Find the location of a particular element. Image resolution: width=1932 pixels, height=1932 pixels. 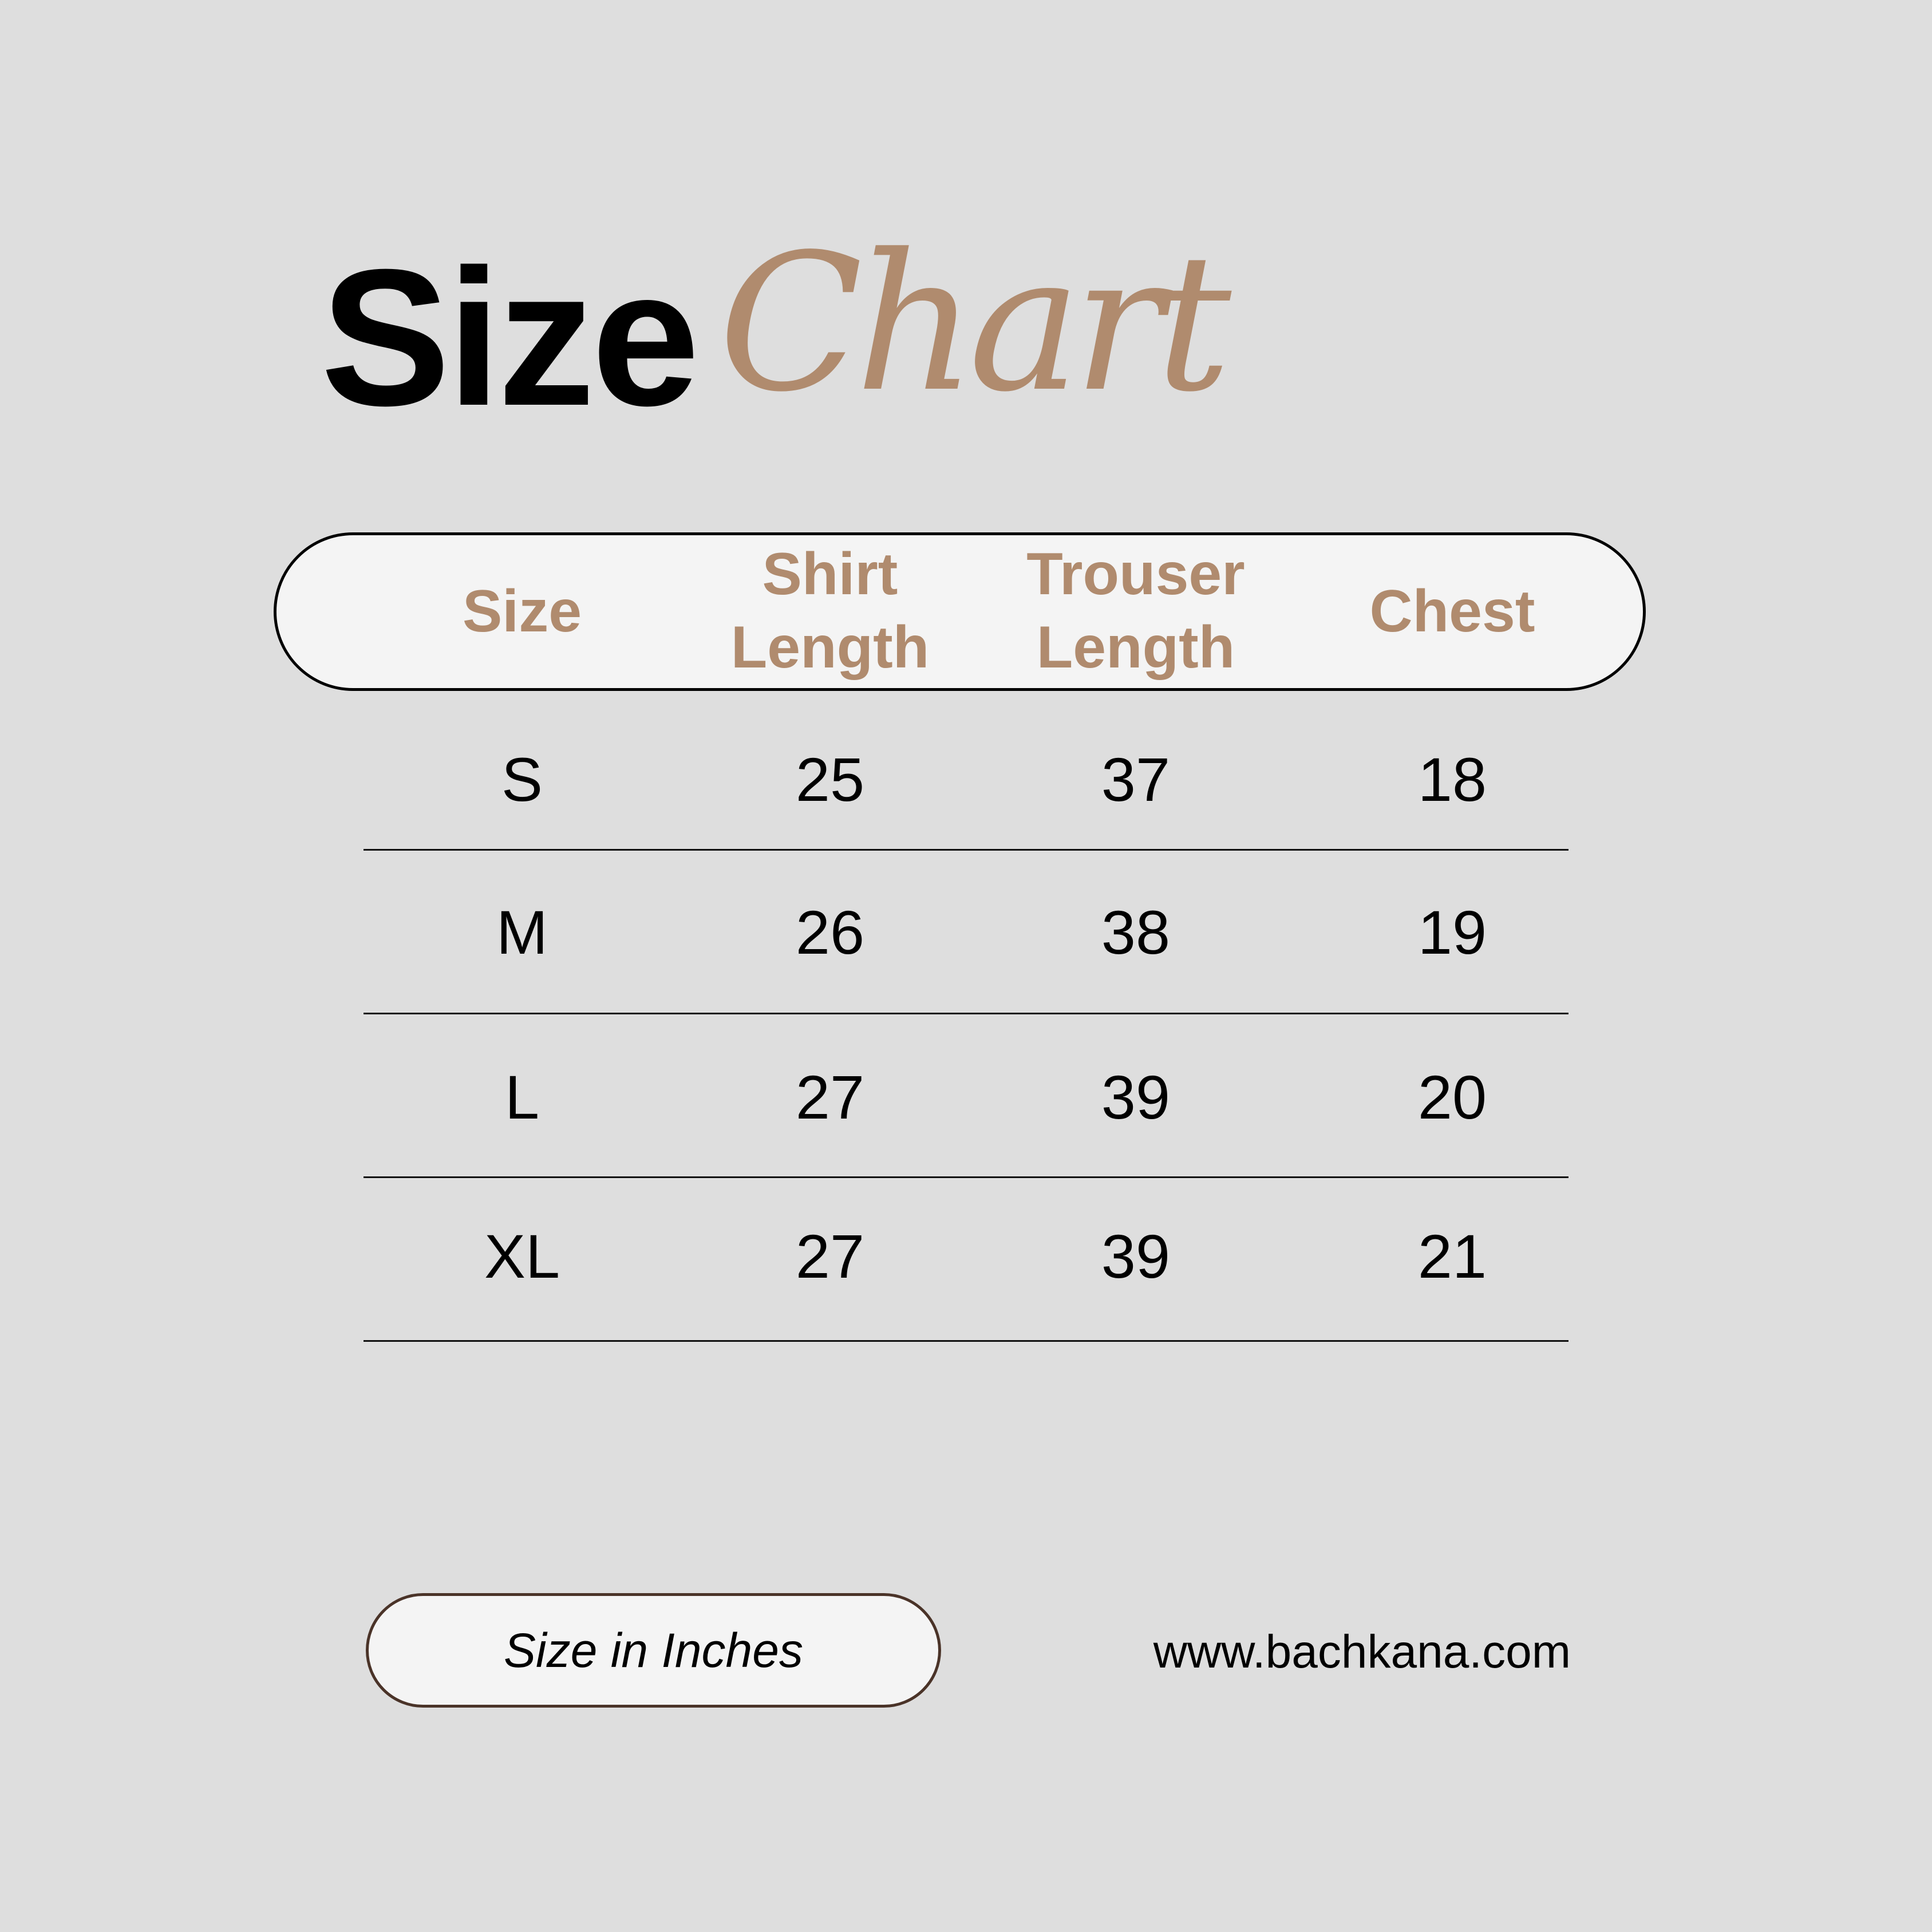

table-cell: 37 is located at coordinates (1136, 779).